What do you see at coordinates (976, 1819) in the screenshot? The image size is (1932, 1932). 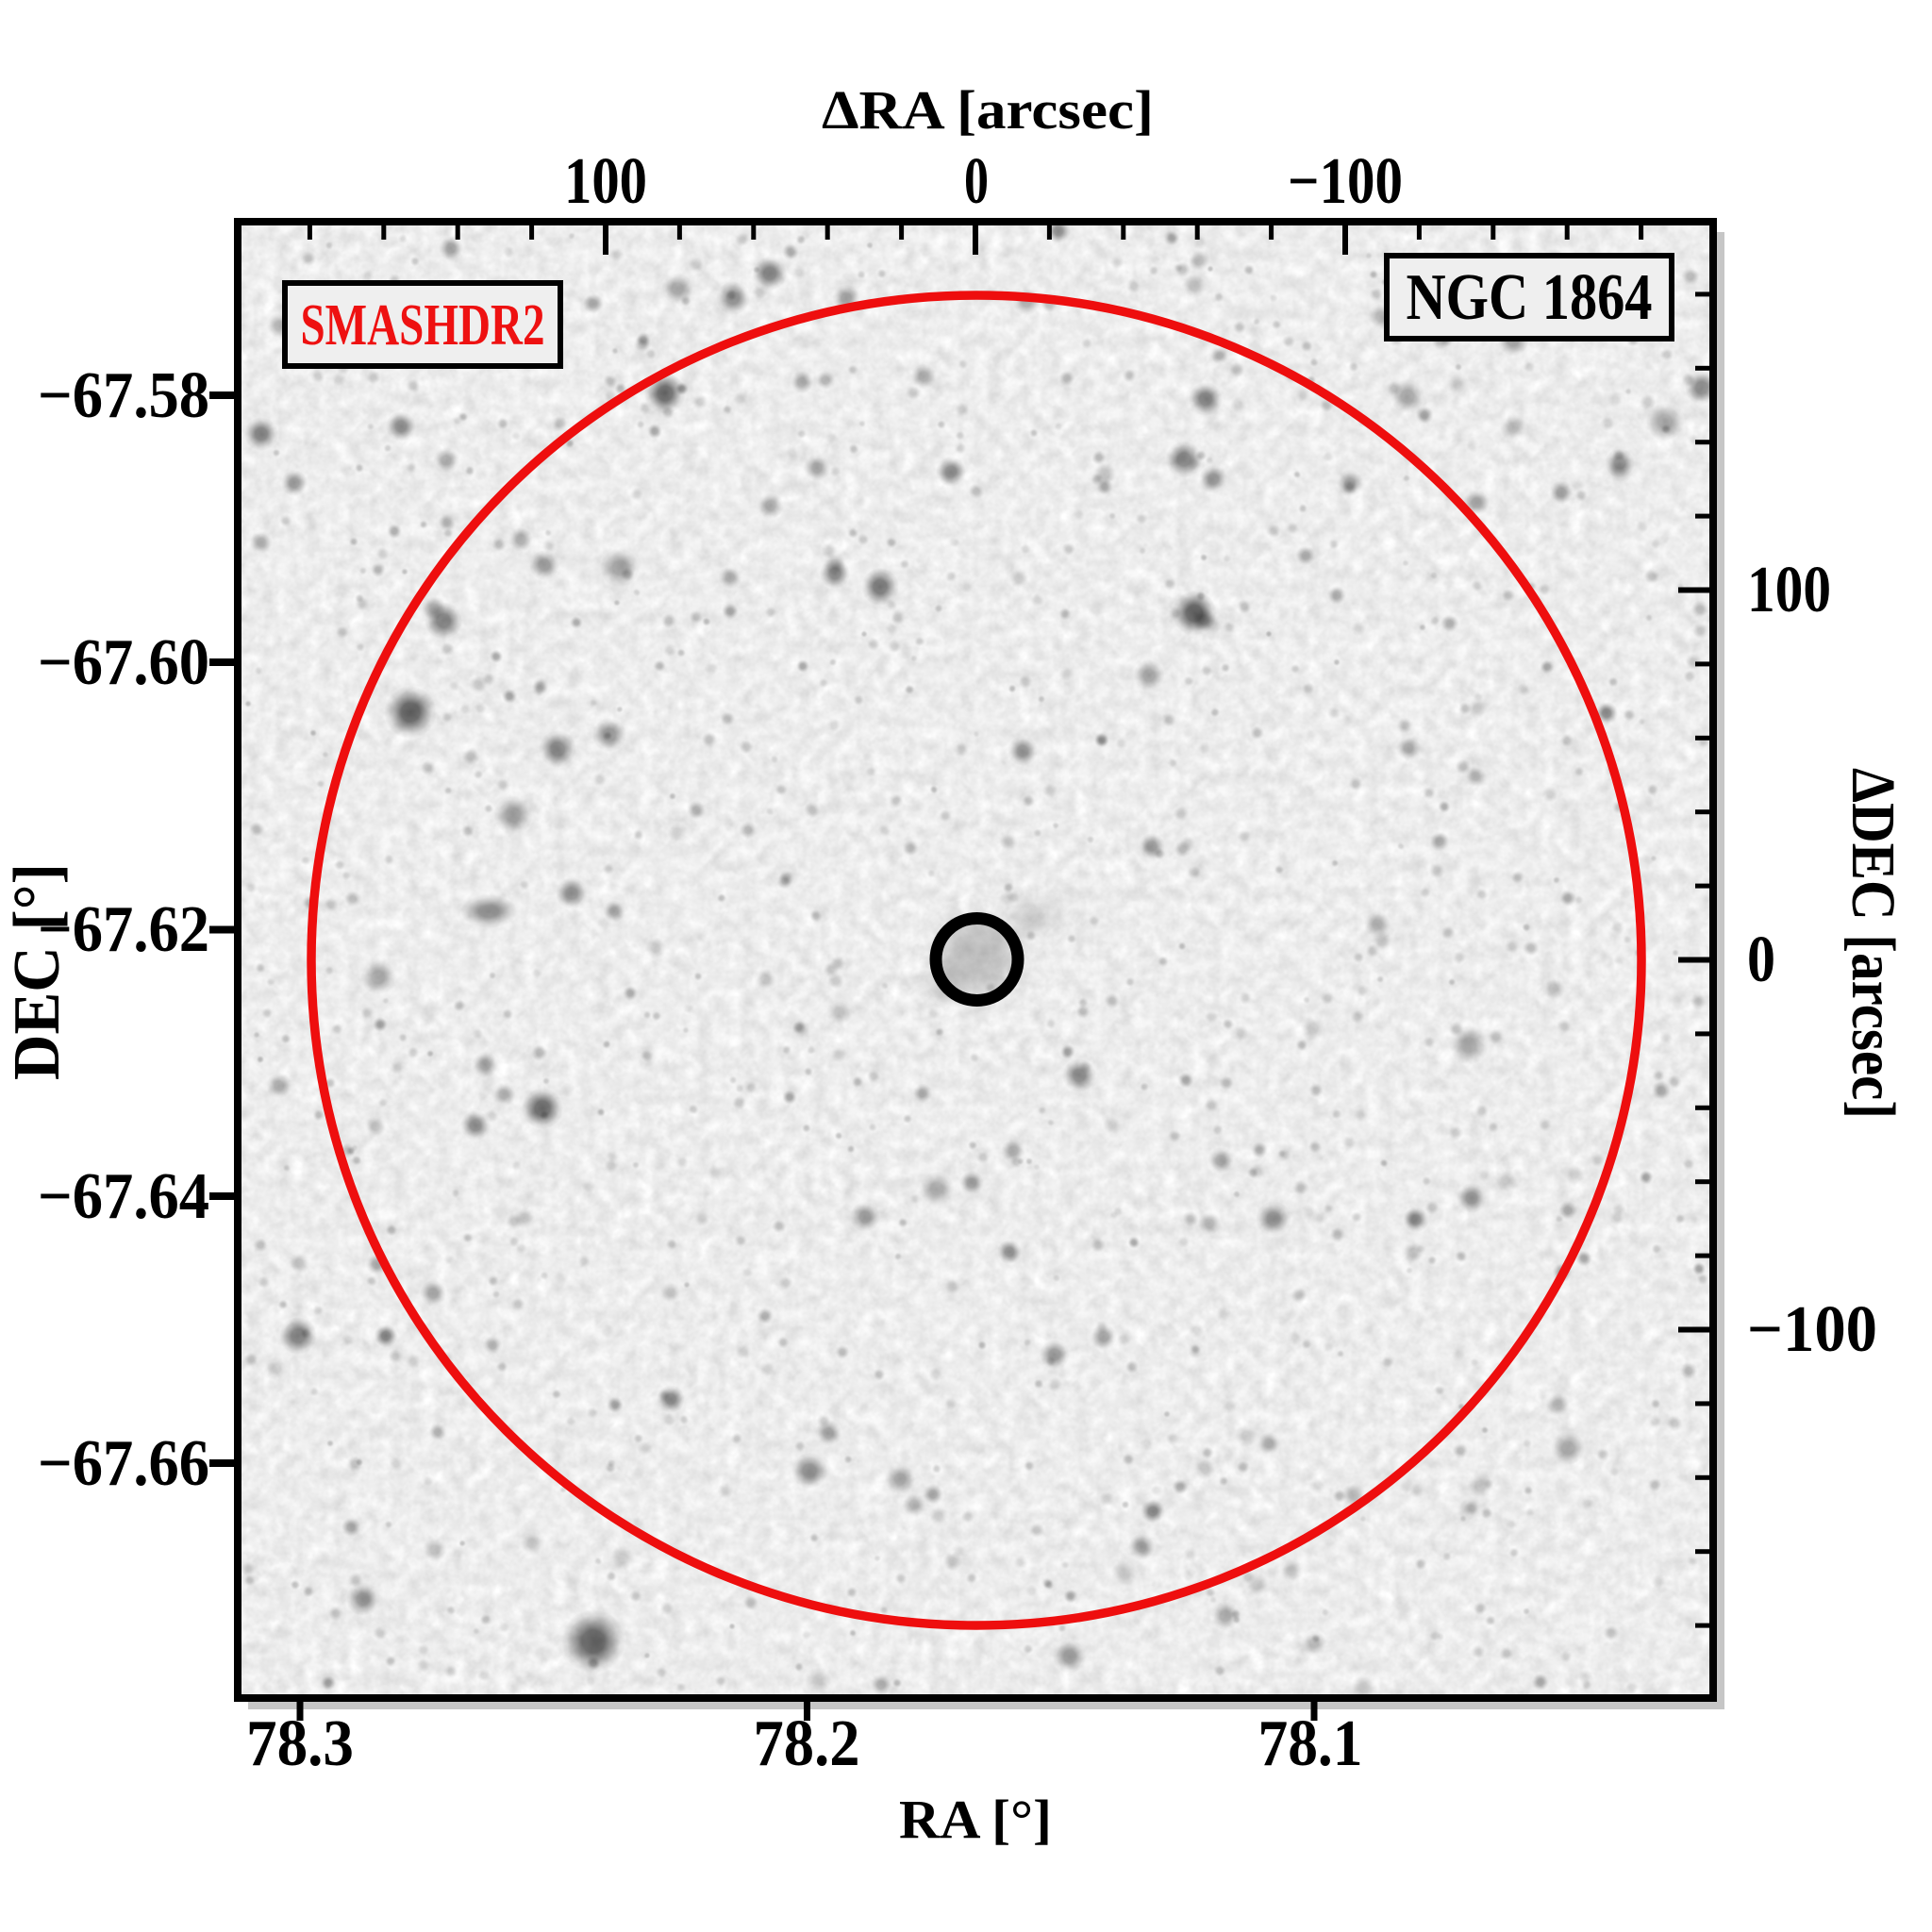 I see `svg-text: RA [°]` at bounding box center [976, 1819].